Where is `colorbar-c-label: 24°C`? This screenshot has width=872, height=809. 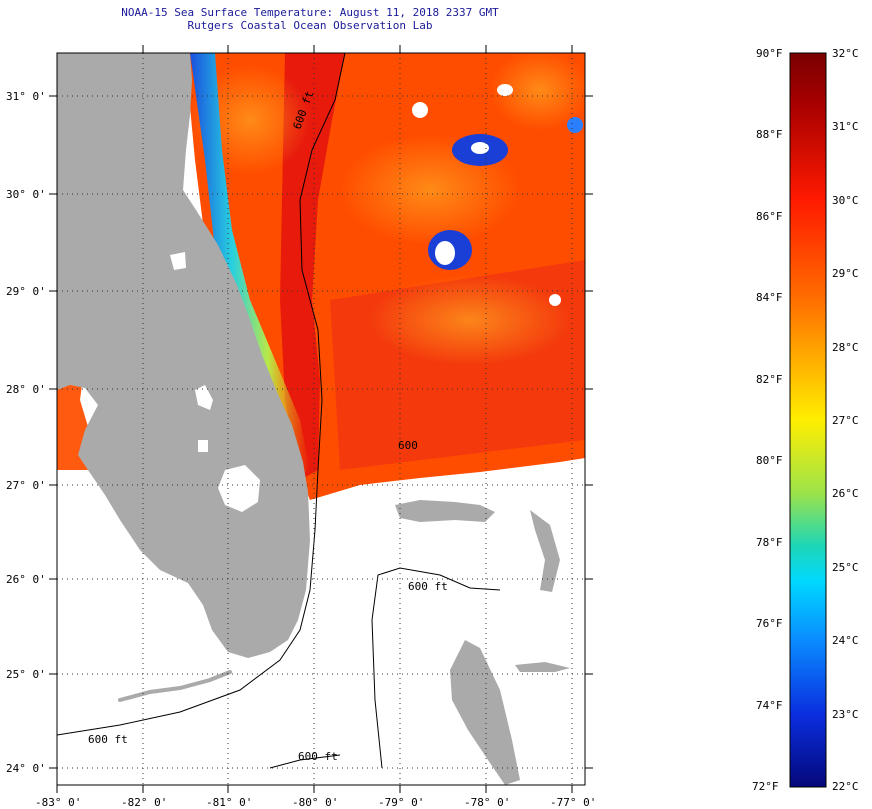 colorbar-c-label: 24°C is located at coordinates (845, 640).